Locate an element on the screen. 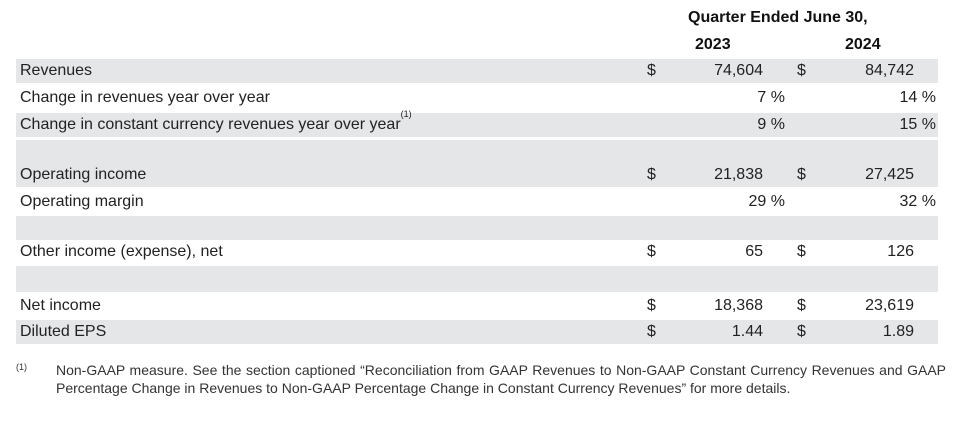 The image size is (968, 428). value-2023: 65 is located at coordinates (754, 251).